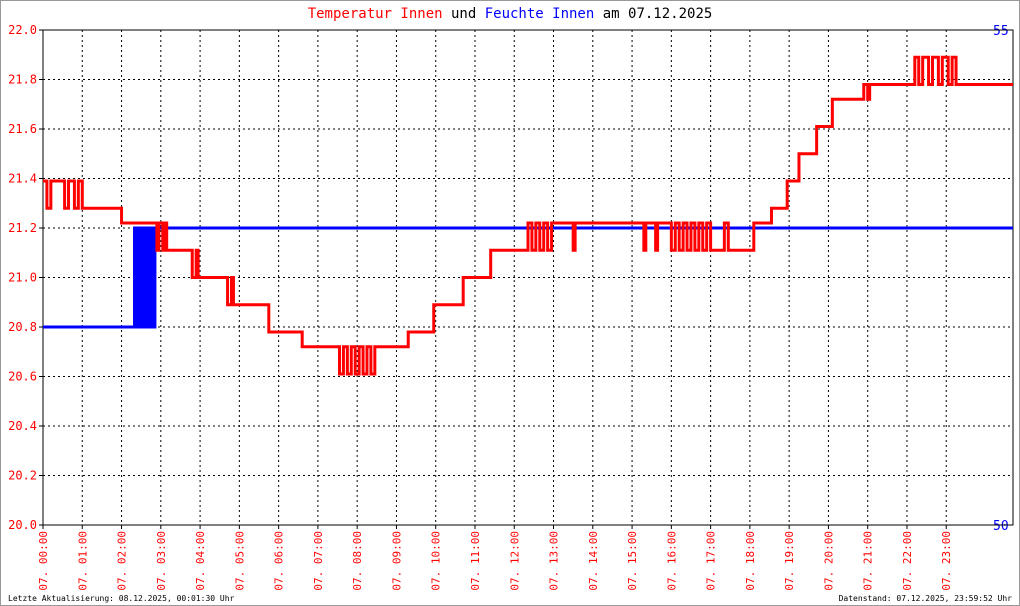 The image size is (1020, 606). What do you see at coordinates (711, 561) in the screenshot?
I see `x-tick-label: 07. 17:00` at bounding box center [711, 561].